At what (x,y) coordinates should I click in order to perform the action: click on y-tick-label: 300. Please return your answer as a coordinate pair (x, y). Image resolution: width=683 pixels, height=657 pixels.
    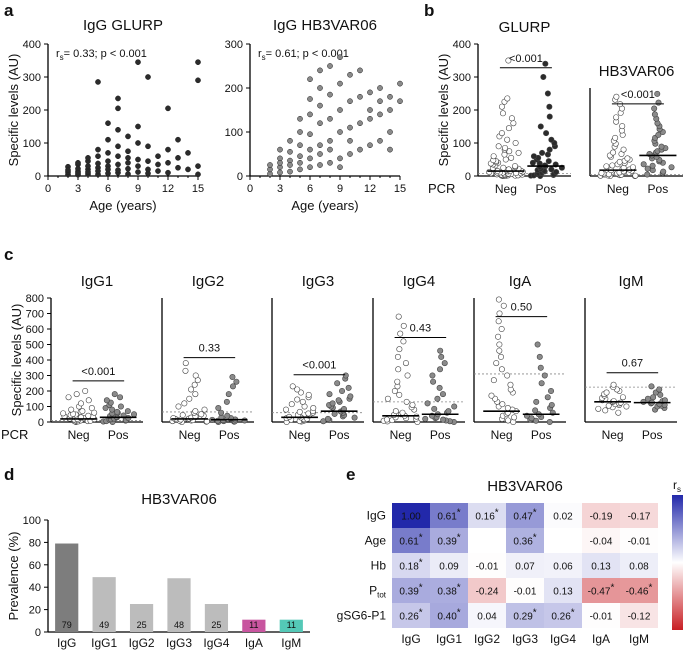
    Looking at the image, I should click on (234, 45).